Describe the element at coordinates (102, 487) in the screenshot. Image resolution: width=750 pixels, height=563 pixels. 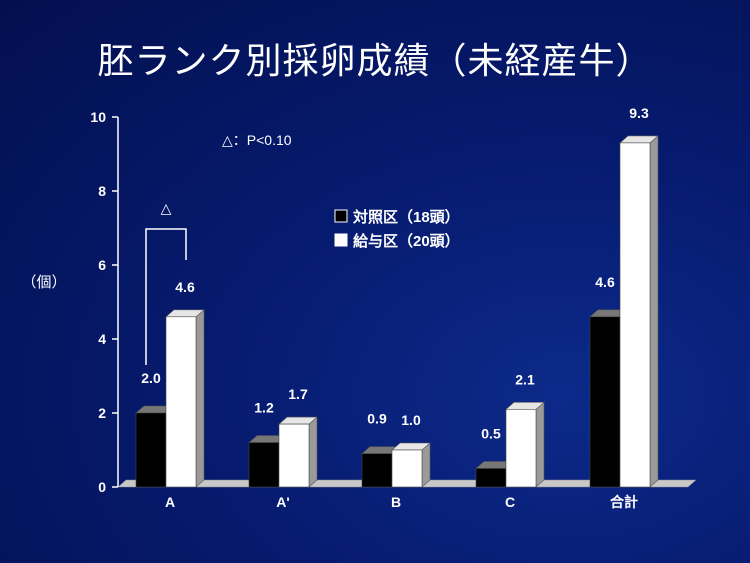
I see `y-tick-label: 0` at that location.